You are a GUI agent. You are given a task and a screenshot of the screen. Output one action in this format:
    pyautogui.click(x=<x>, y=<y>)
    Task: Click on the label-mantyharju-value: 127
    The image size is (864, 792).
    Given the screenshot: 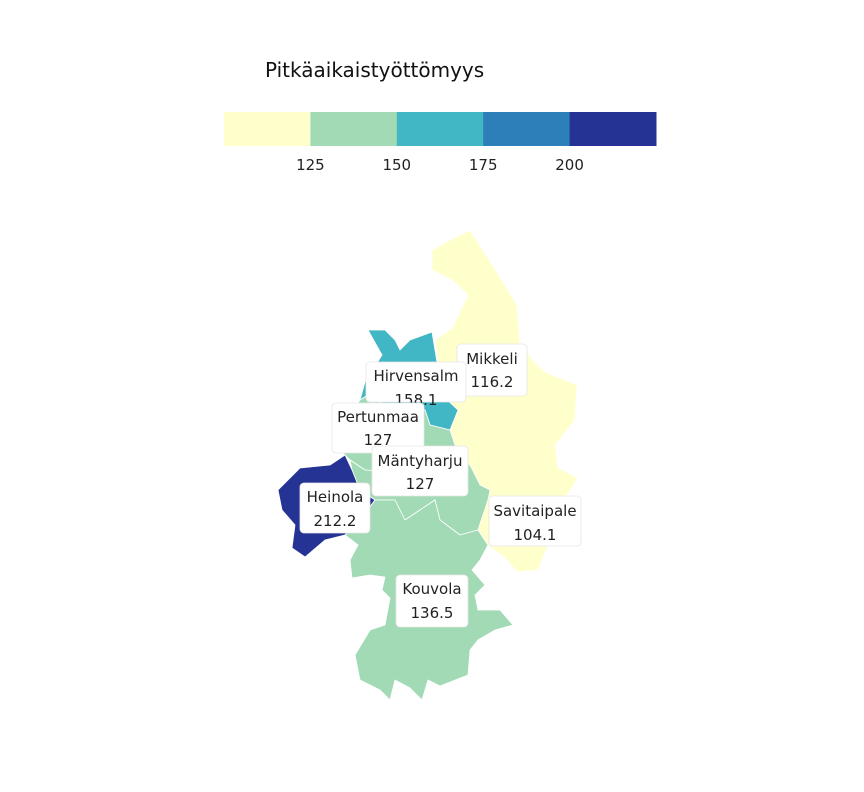 What is the action you would take?
    pyautogui.click(x=420, y=484)
    